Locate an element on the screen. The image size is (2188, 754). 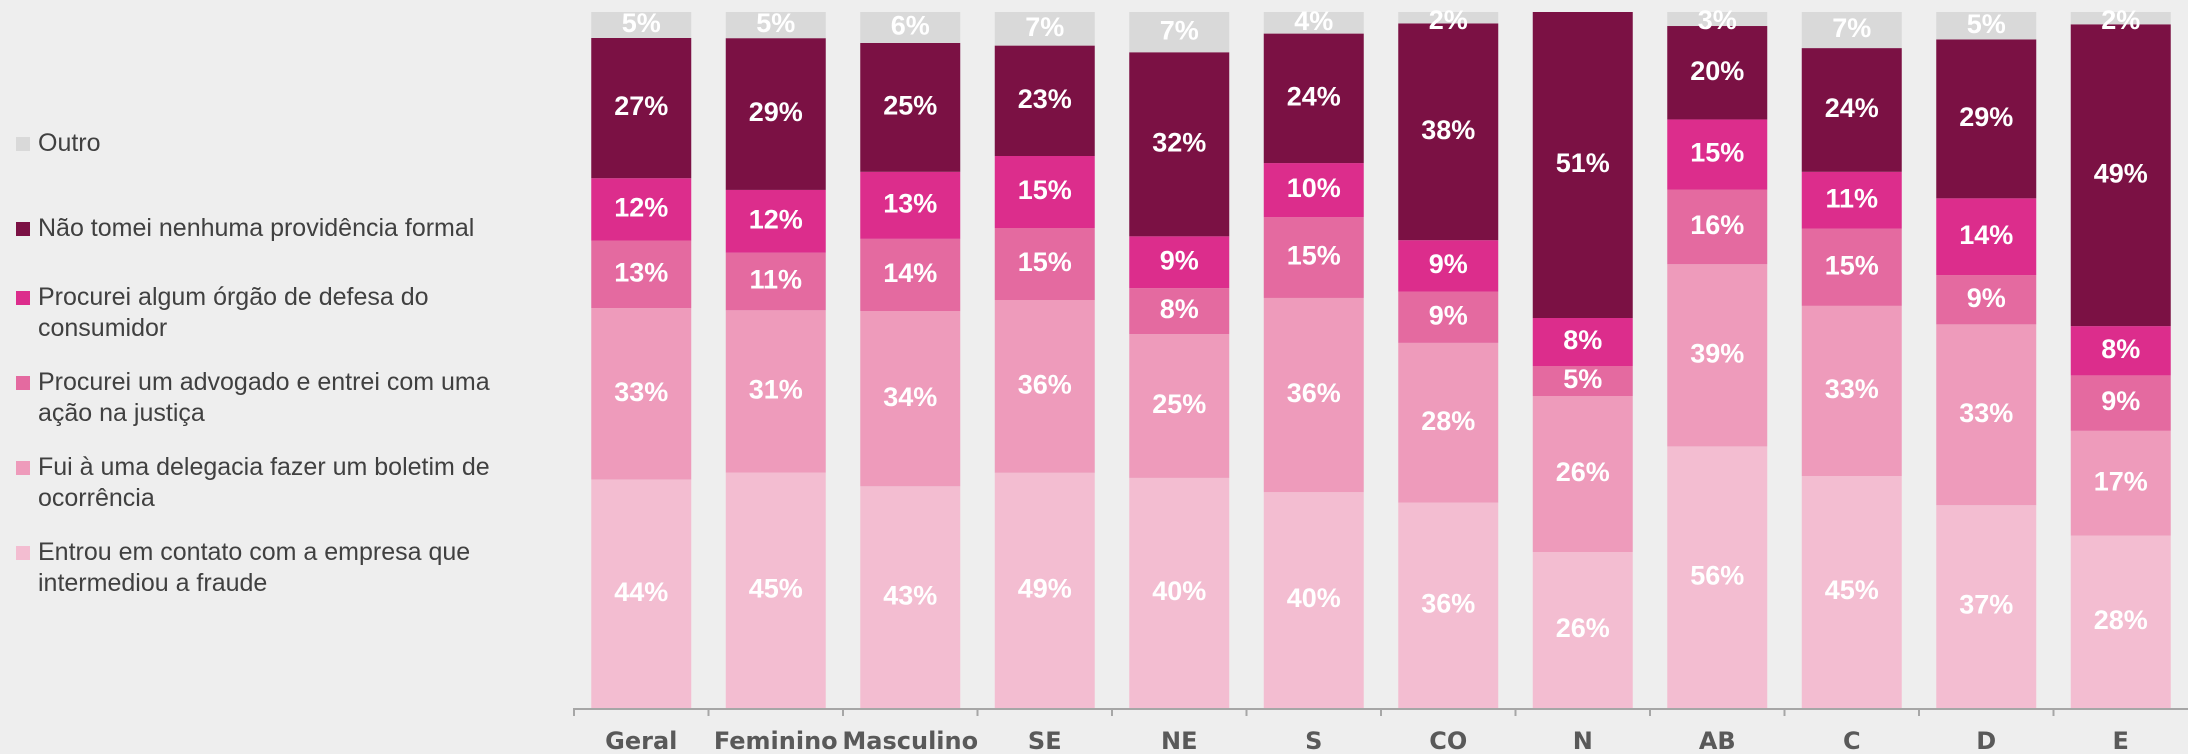
value-label: 26% is located at coordinates (1583, 472).